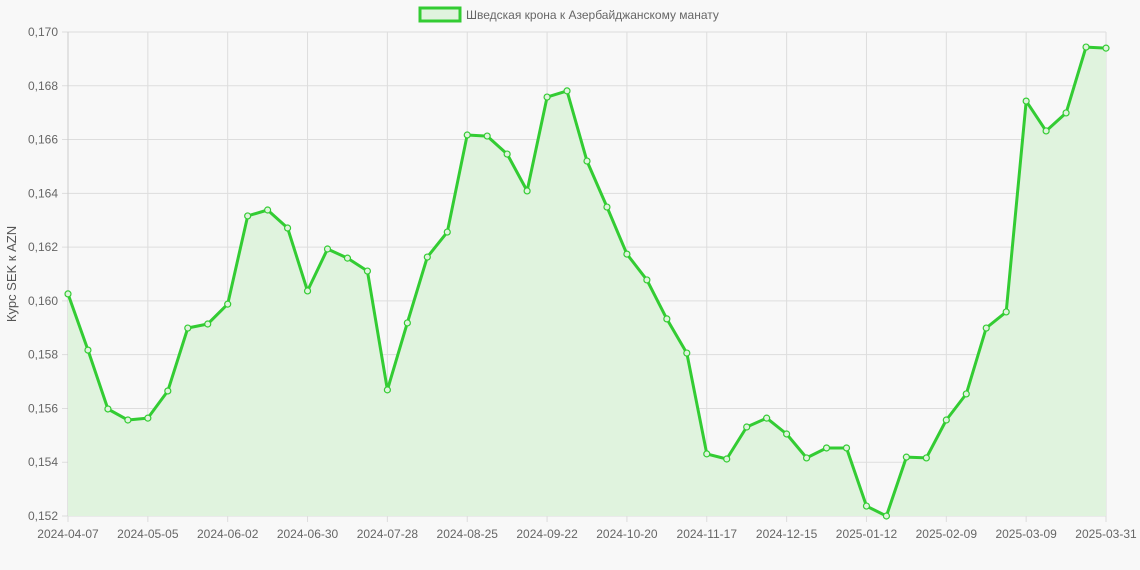 The width and height of the screenshot is (1140, 570). I want to click on legend-swatch, so click(440, 14).